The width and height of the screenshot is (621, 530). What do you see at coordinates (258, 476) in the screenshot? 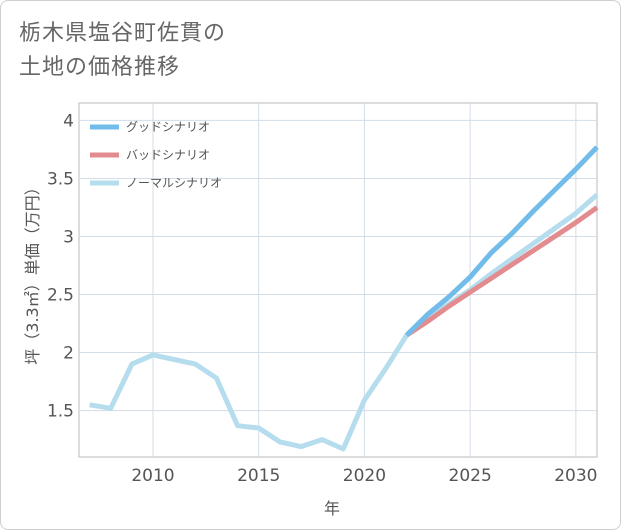
I see `x-tick-label: 2015` at bounding box center [258, 476].